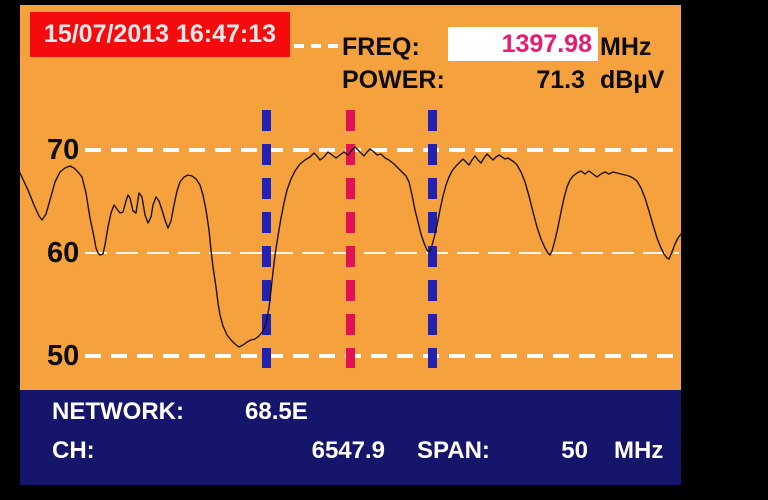 The width and height of the screenshot is (768, 500). Describe the element at coordinates (453, 450) in the screenshot. I see `span-label: SPAN:` at that location.